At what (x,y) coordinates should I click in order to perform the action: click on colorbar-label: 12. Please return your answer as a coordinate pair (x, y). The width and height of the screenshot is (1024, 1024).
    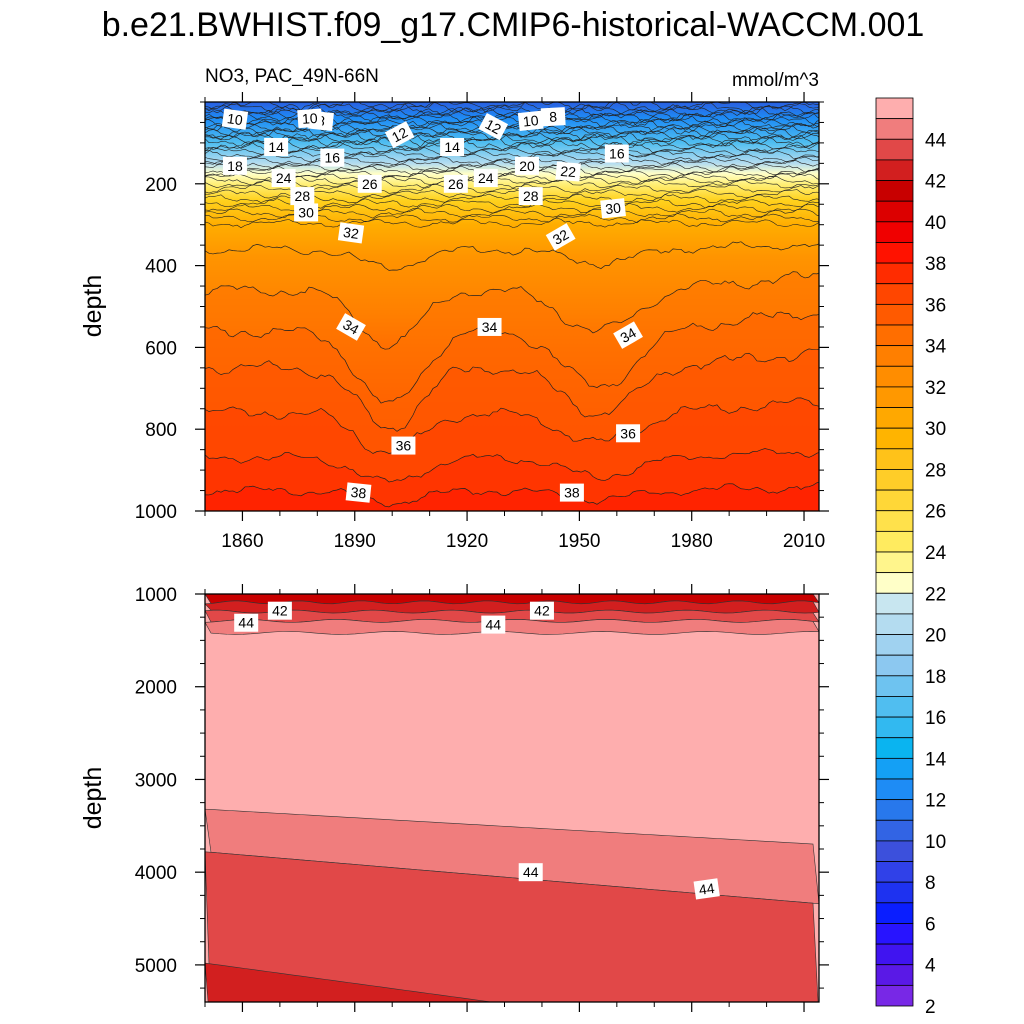
    Looking at the image, I should click on (935, 801).